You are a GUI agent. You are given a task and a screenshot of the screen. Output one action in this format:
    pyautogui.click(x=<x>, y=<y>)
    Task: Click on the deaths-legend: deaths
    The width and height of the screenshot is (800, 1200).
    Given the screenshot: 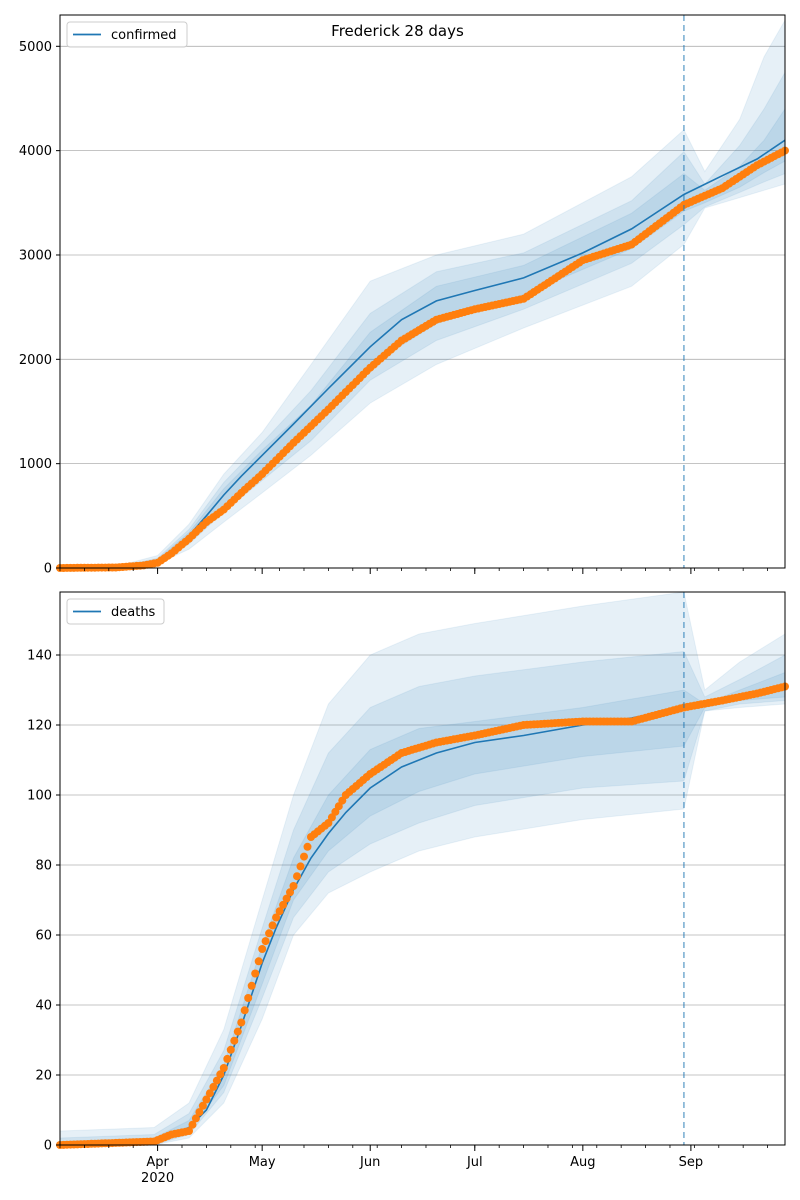 What is the action you would take?
    pyautogui.click(x=115, y=611)
    